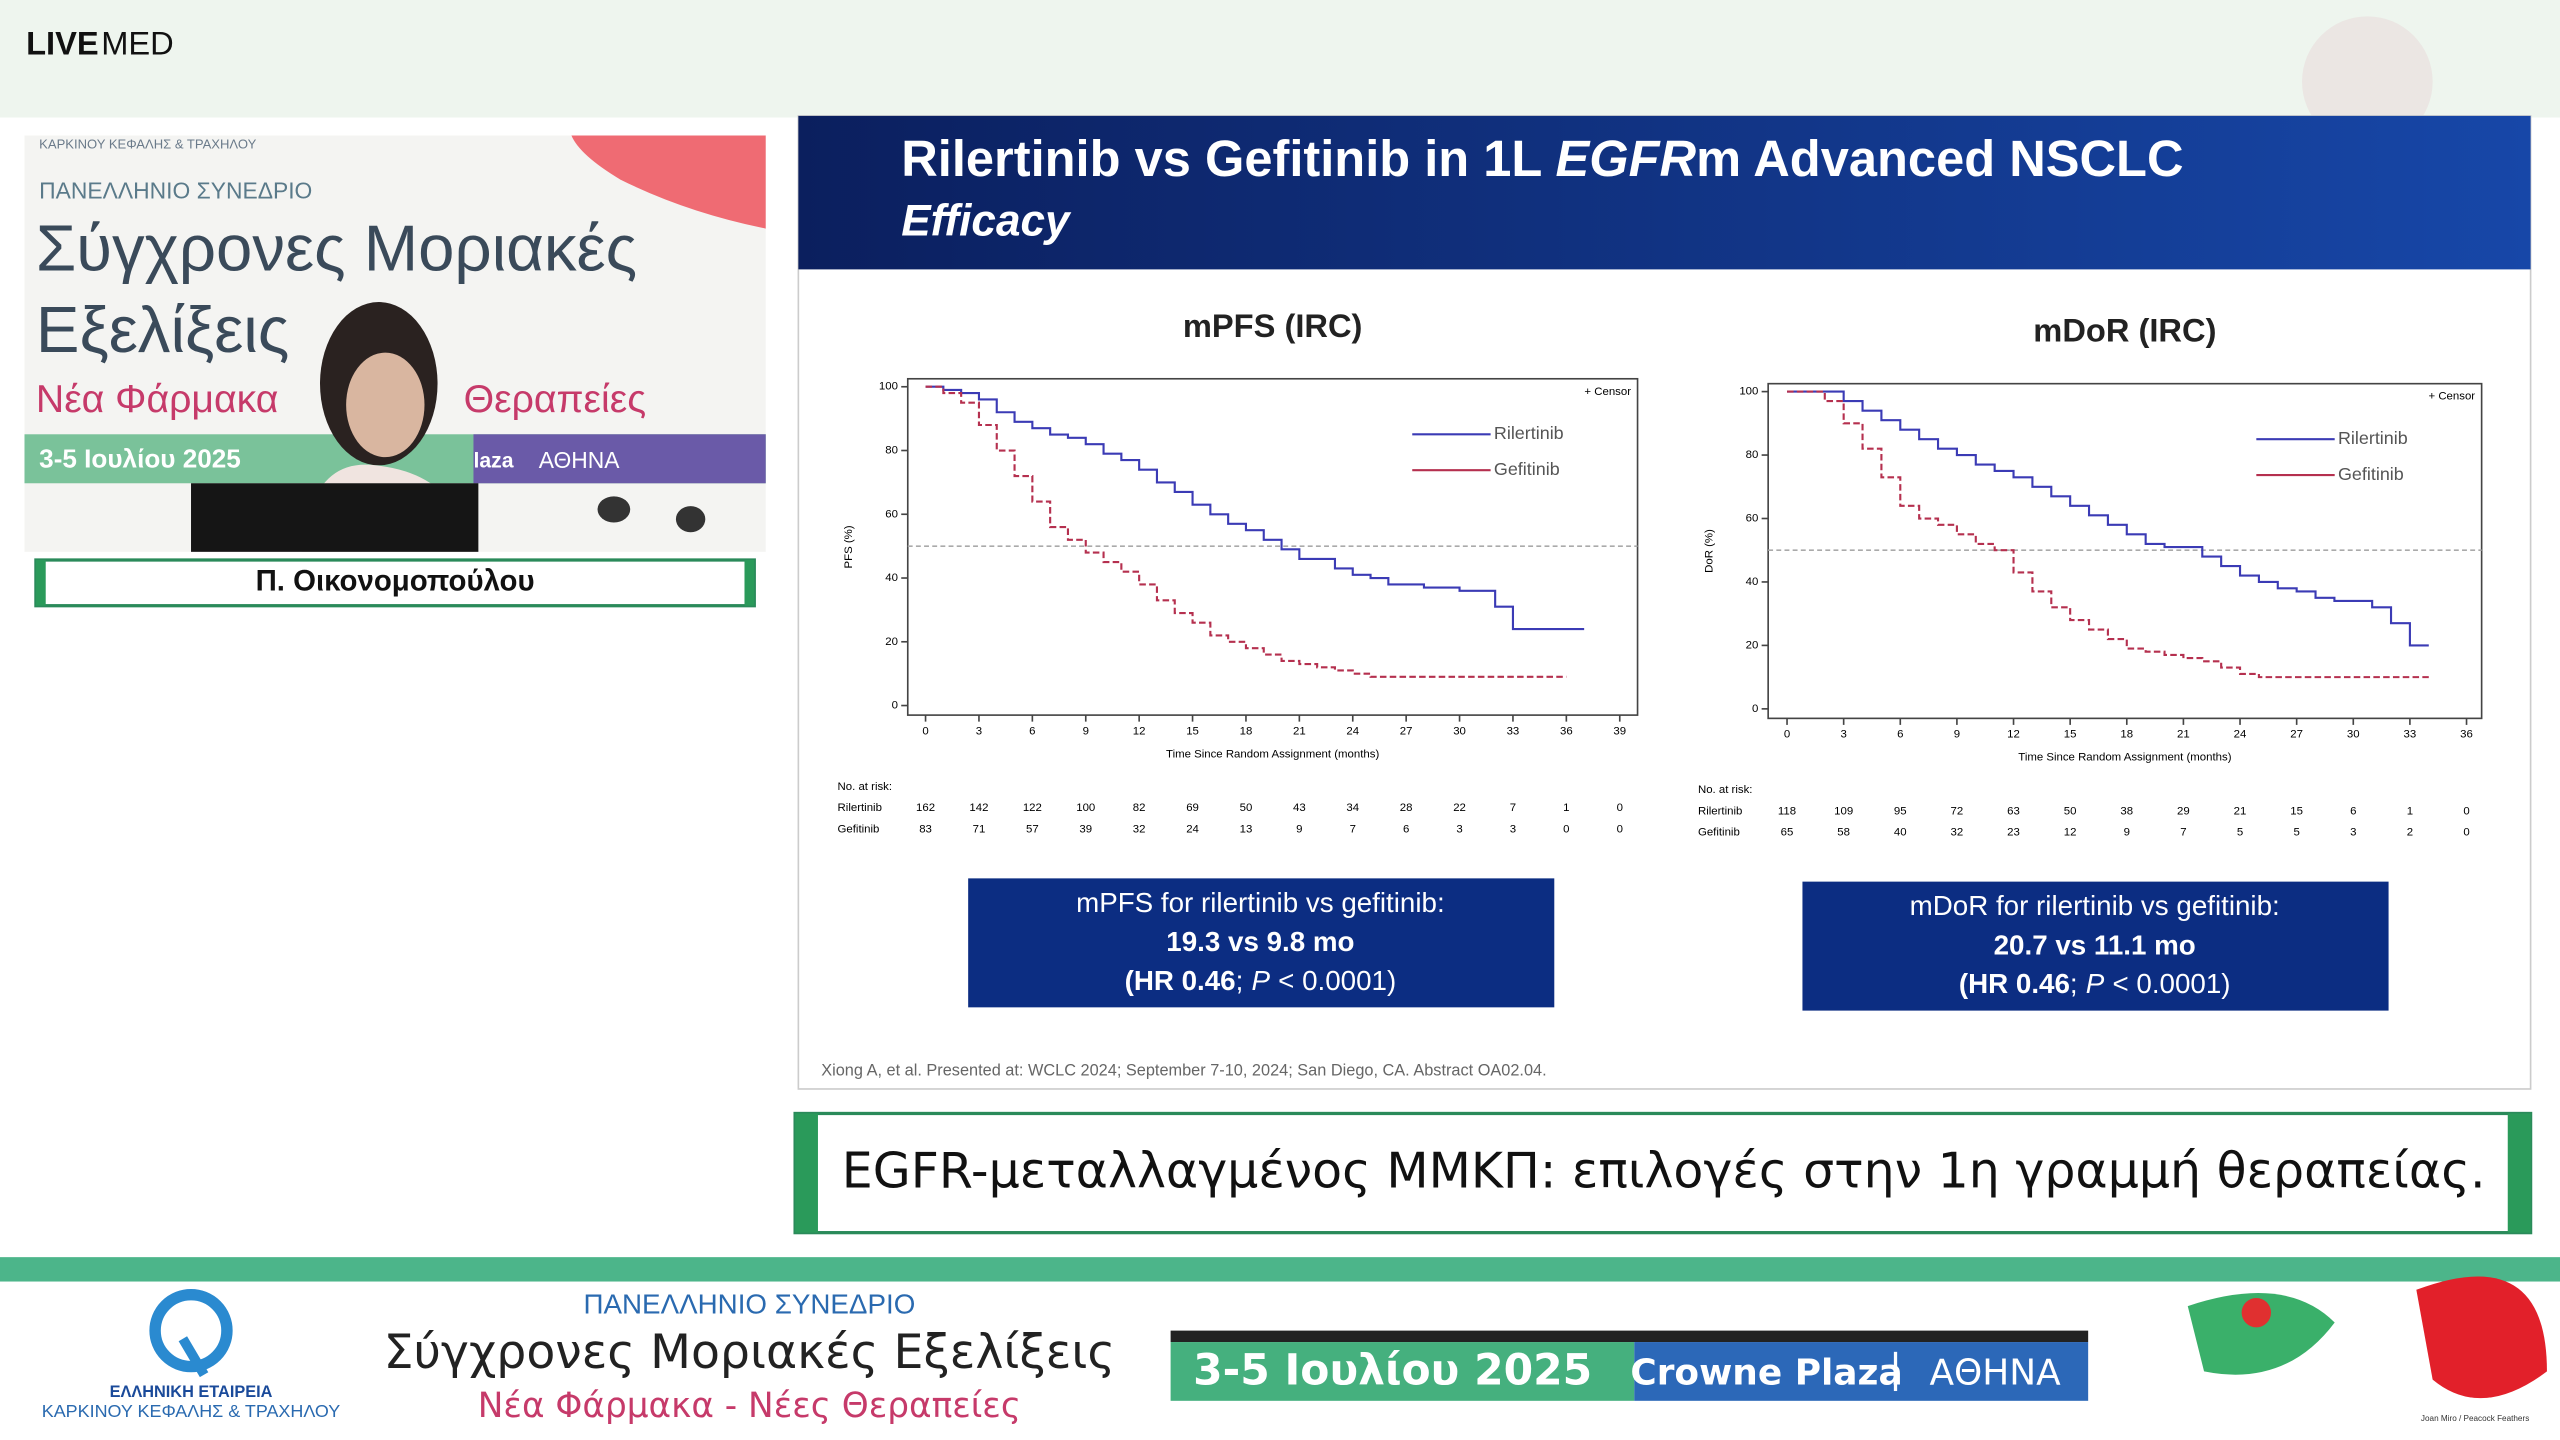 The image size is (2560, 1440). What do you see at coordinates (2466, 735) in the screenshot?
I see `x-tick-label: 36` at bounding box center [2466, 735].